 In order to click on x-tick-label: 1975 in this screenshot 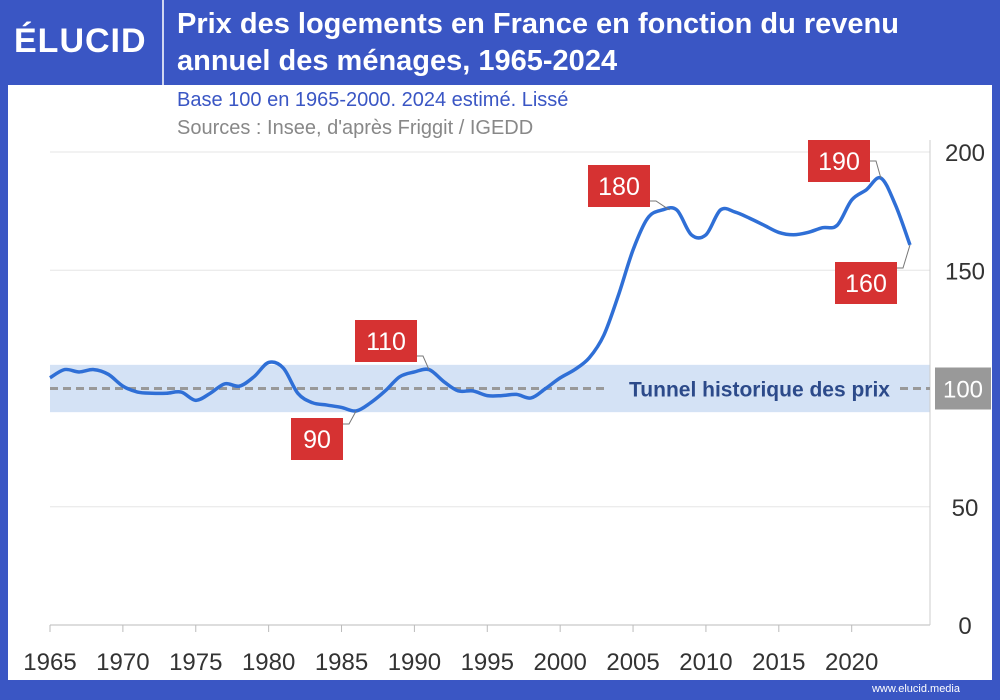, I will do `click(195, 662)`.